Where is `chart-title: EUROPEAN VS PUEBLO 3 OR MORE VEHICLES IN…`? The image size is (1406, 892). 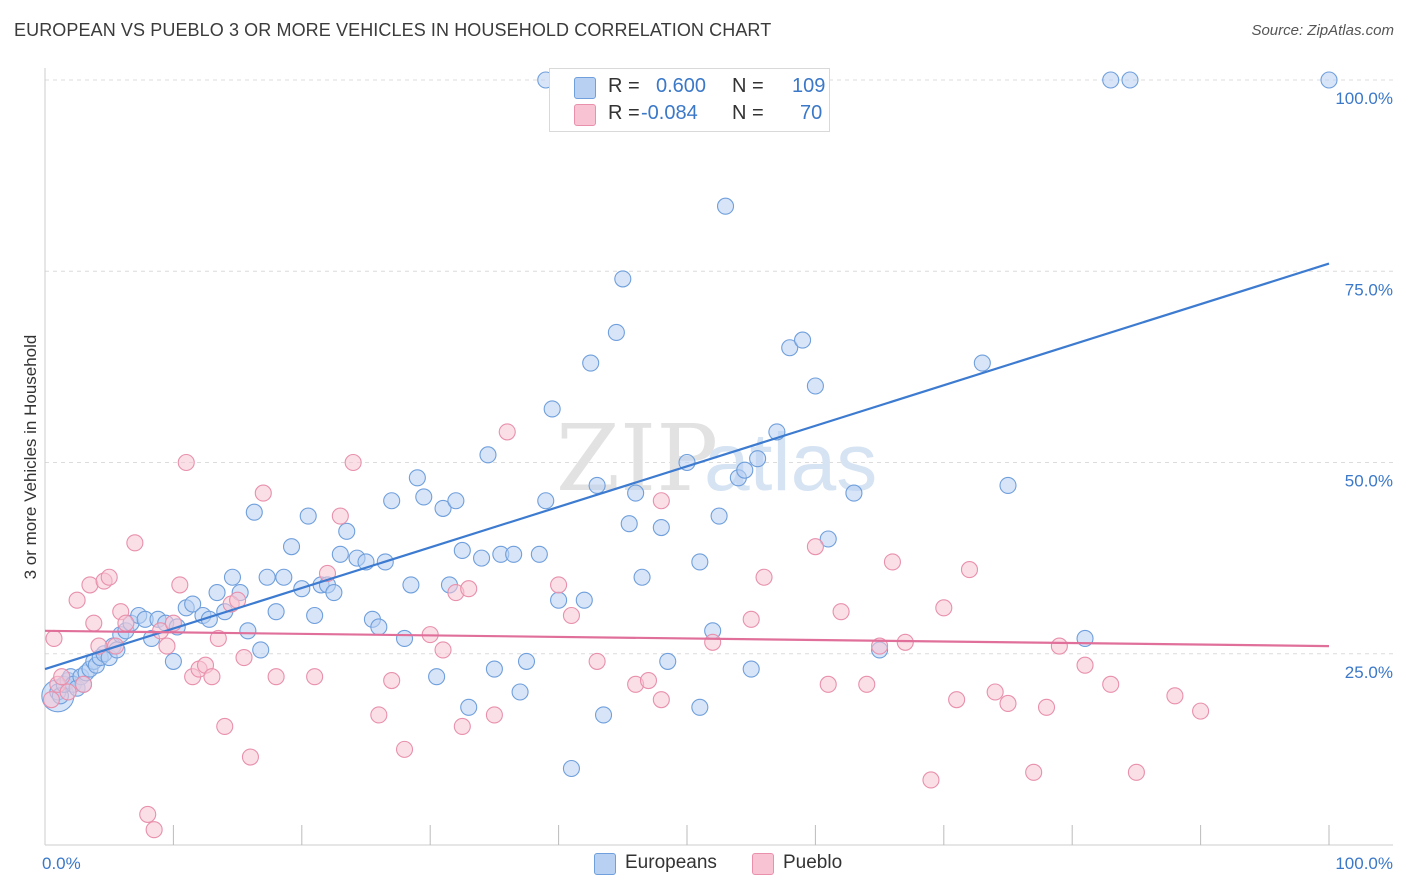 chart-title: EUROPEAN VS PUEBLO 3 OR MORE VEHICLES IN… is located at coordinates (393, 30).